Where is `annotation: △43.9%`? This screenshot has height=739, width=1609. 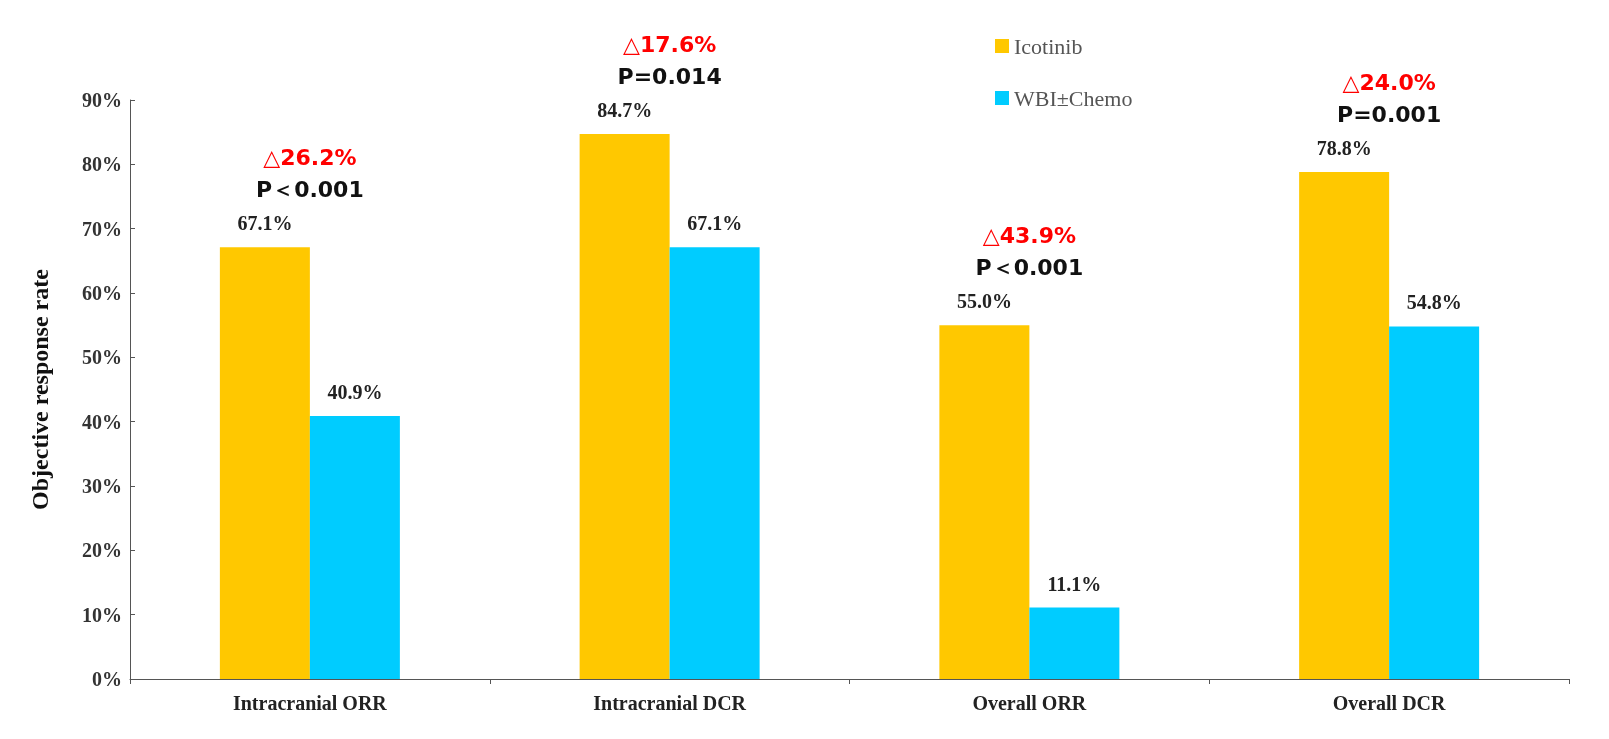 annotation: △43.9% is located at coordinates (1029, 235).